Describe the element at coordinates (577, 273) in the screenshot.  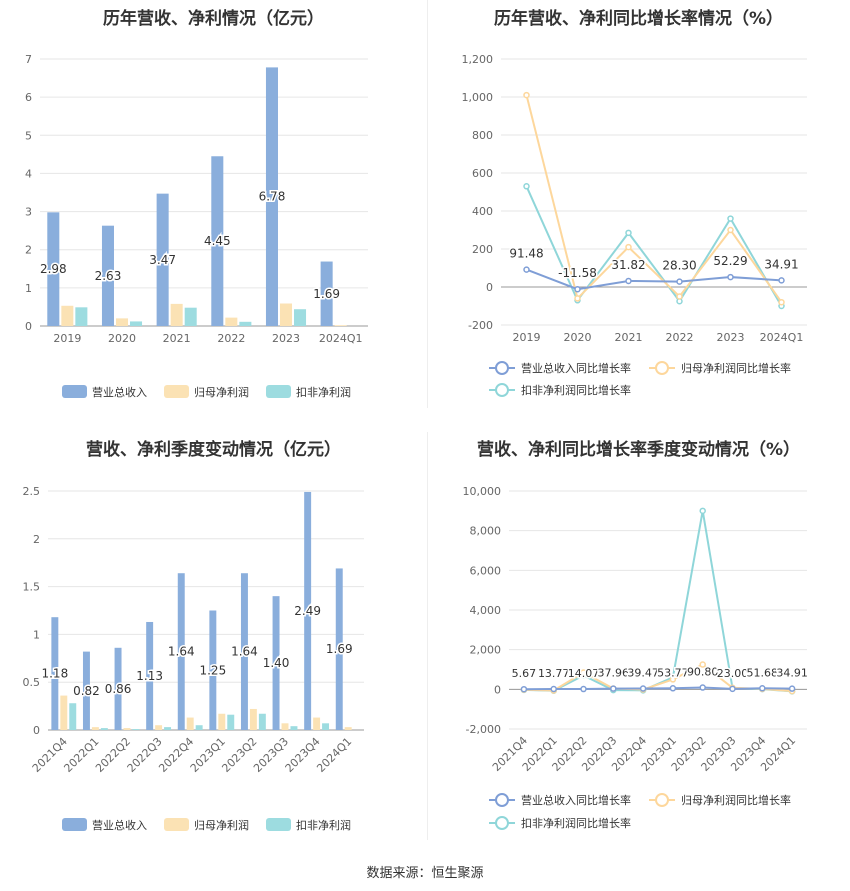
I see `revenue-growth-label: -11.58` at that location.